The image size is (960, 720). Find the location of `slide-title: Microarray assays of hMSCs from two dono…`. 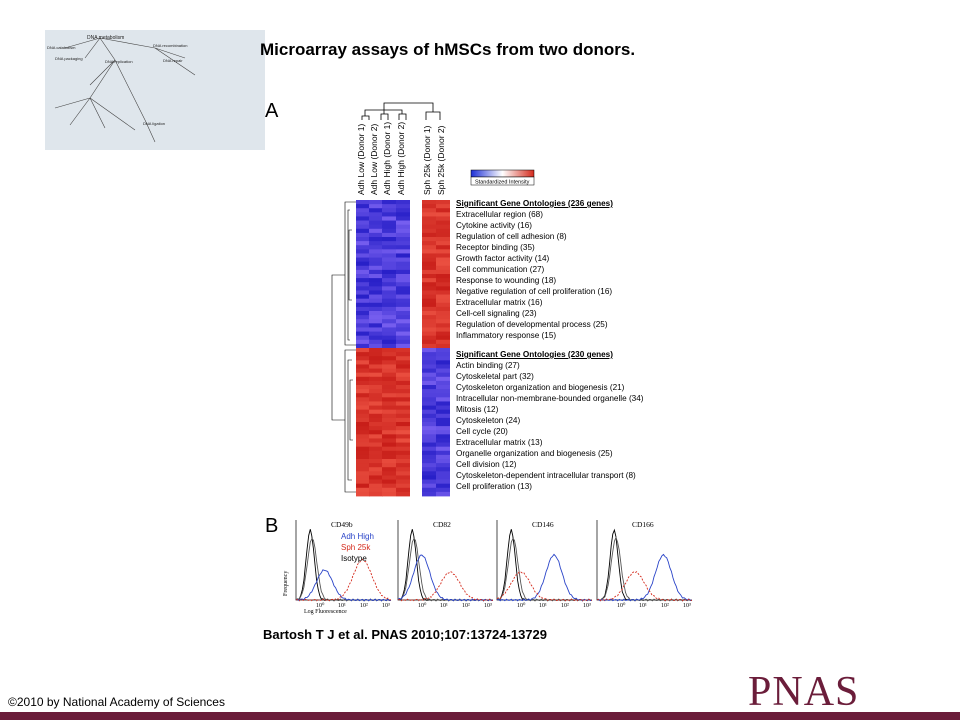

slide-title: Microarray assays of hMSCs from two dono… is located at coordinates (448, 49).